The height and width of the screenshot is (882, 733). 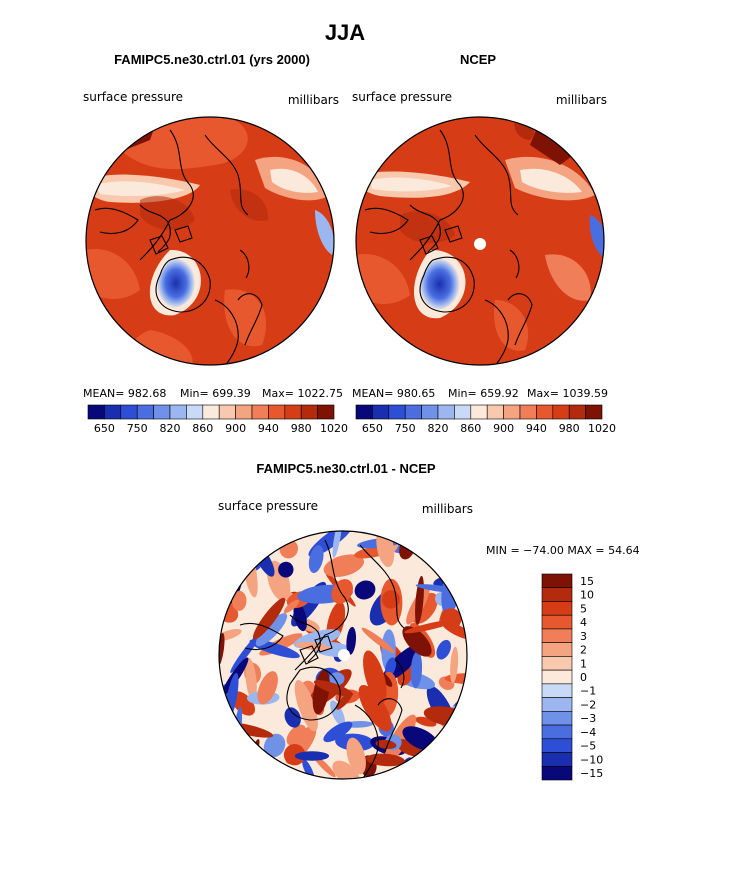 I want to click on panel-model-left-label: surface pressure, so click(x=133, y=97).